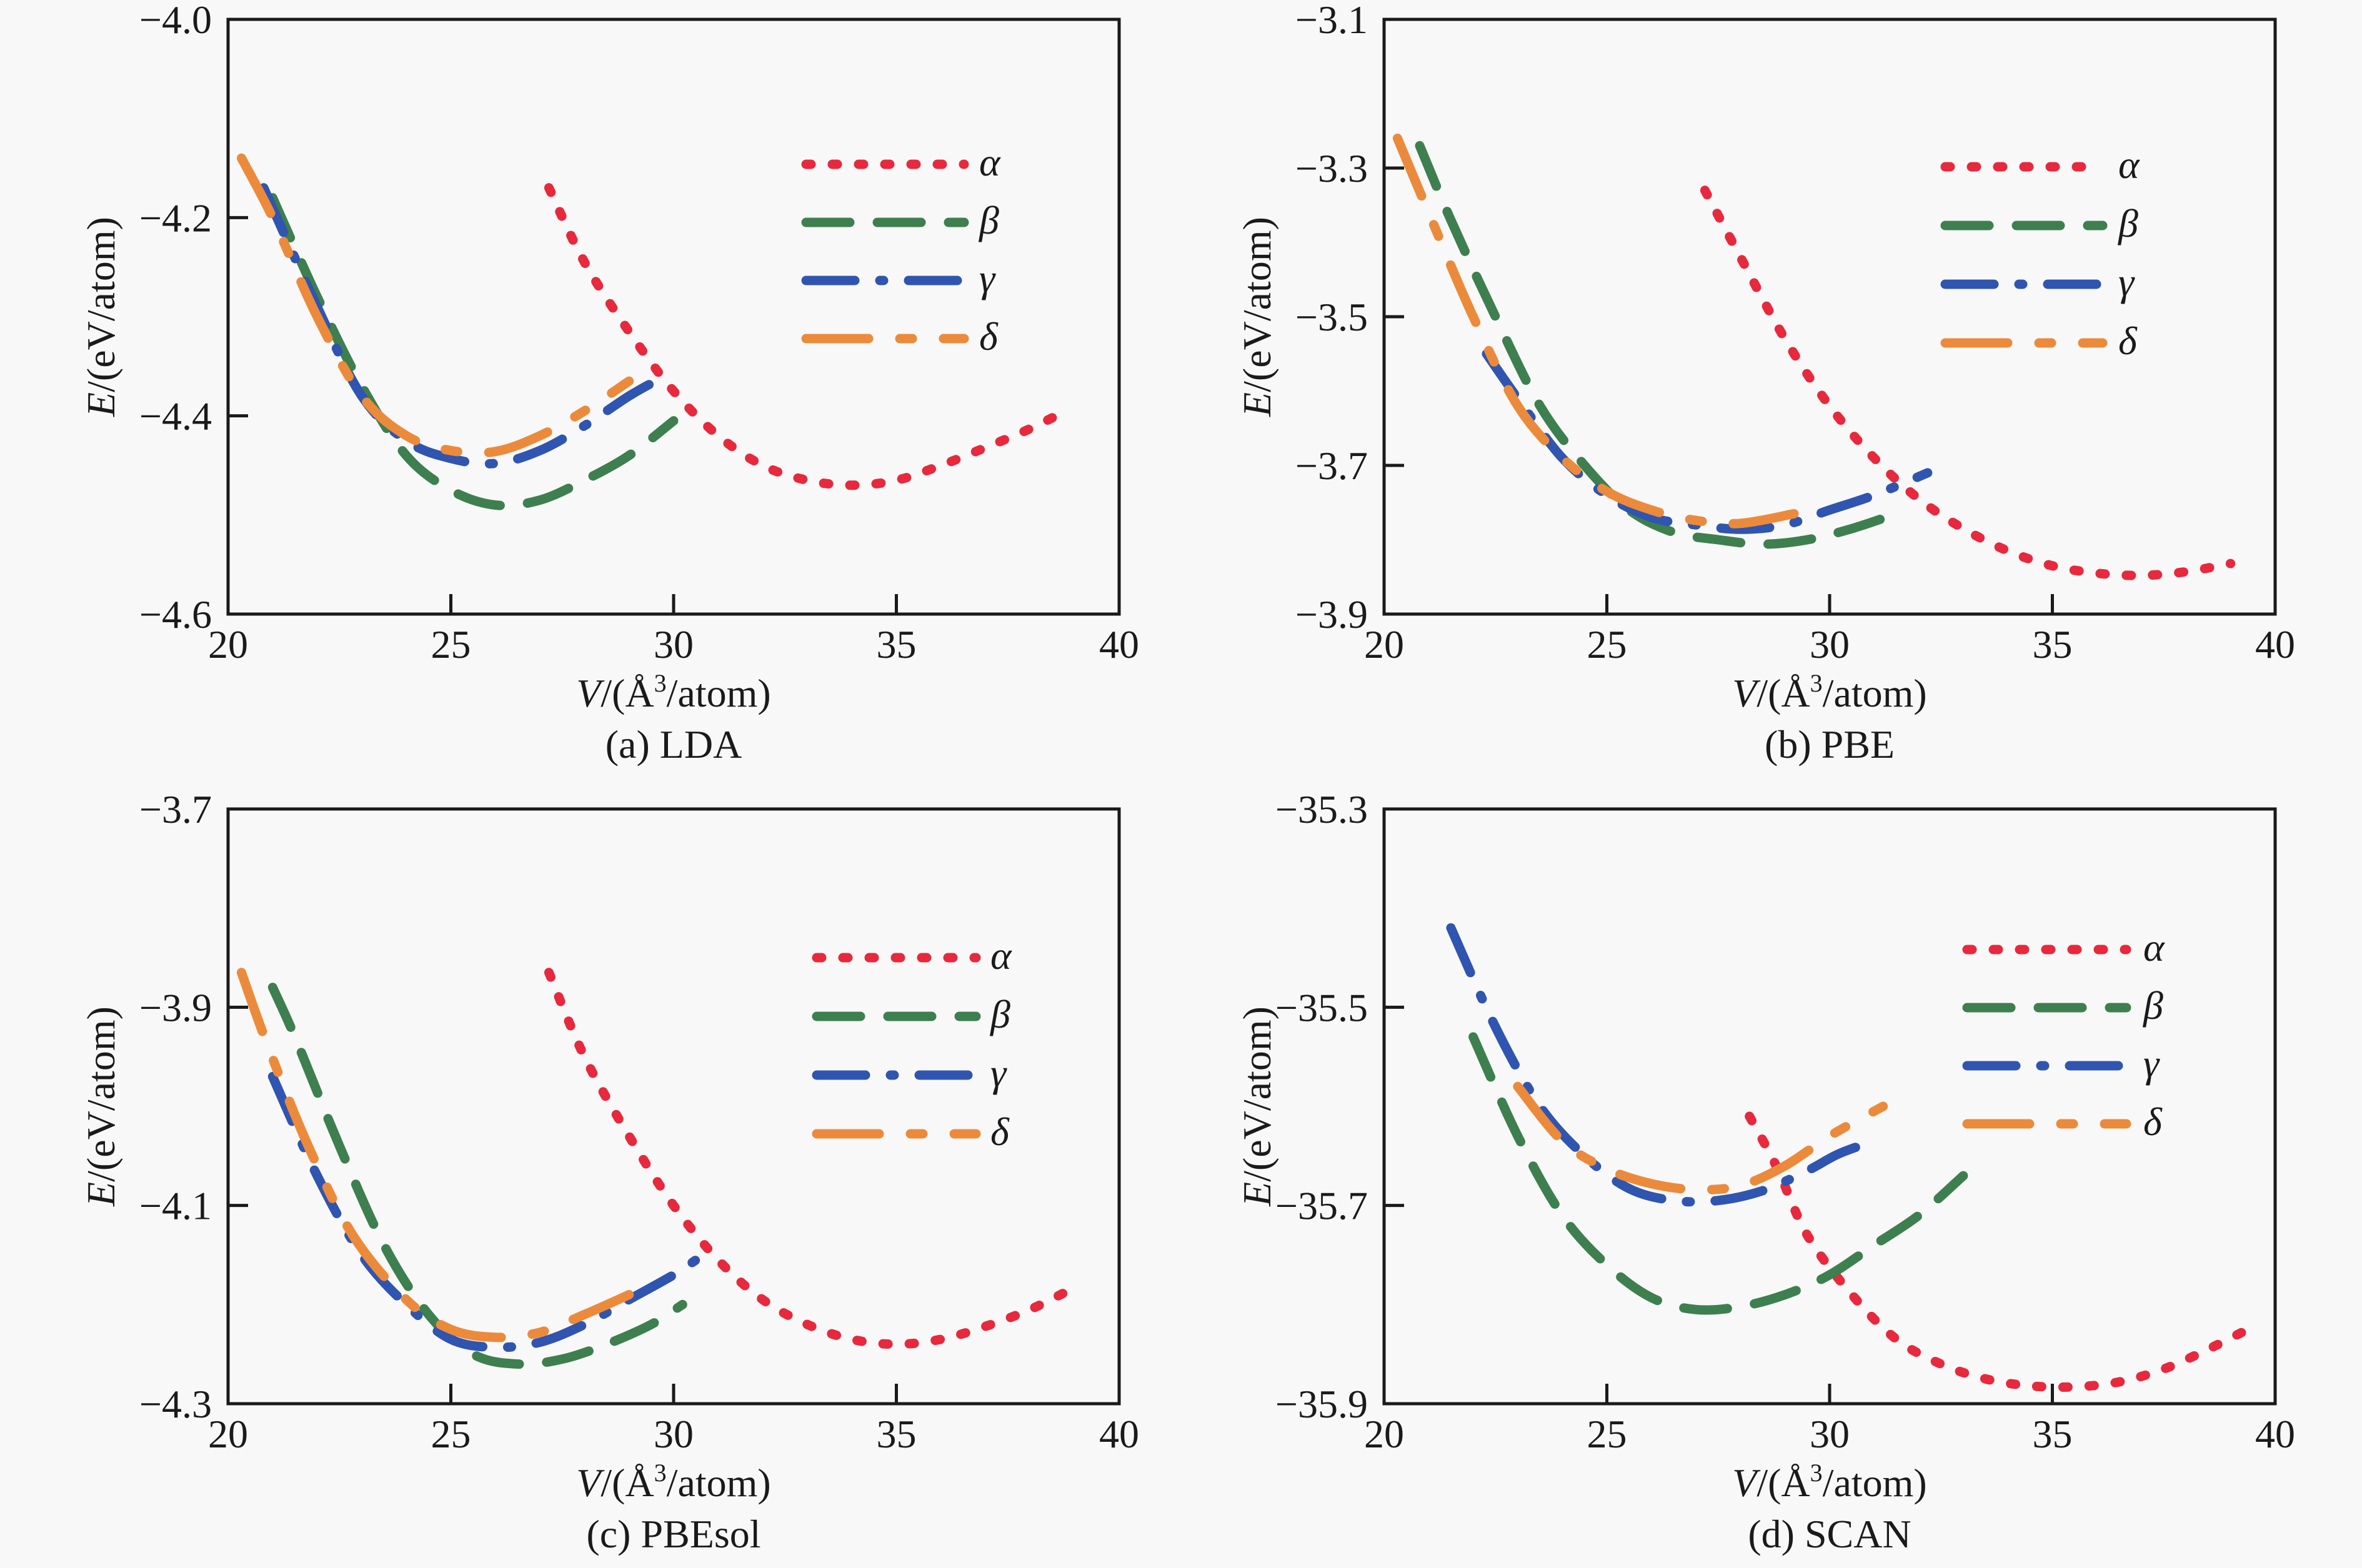  Describe the element at coordinates (1332, 21) in the screenshot. I see `y-tick-label: −3.1` at that location.